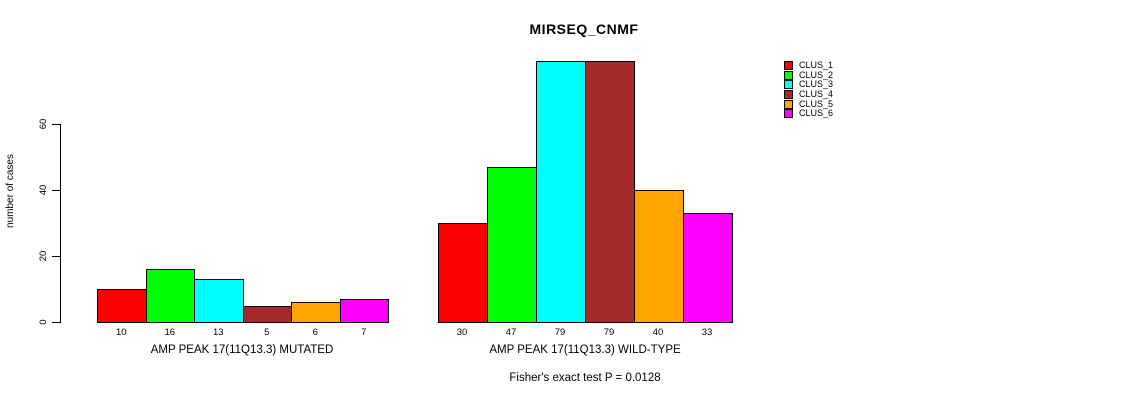  I want to click on legend-label: CLUS_2, so click(816, 74).